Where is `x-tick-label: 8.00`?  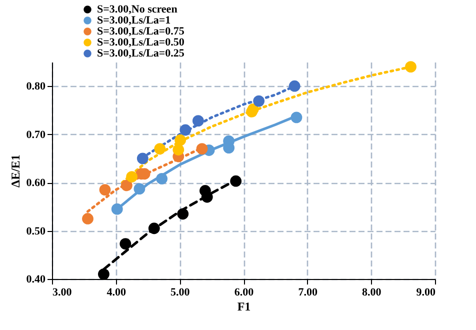
x-tick-label: 8.00 is located at coordinates (372, 292).